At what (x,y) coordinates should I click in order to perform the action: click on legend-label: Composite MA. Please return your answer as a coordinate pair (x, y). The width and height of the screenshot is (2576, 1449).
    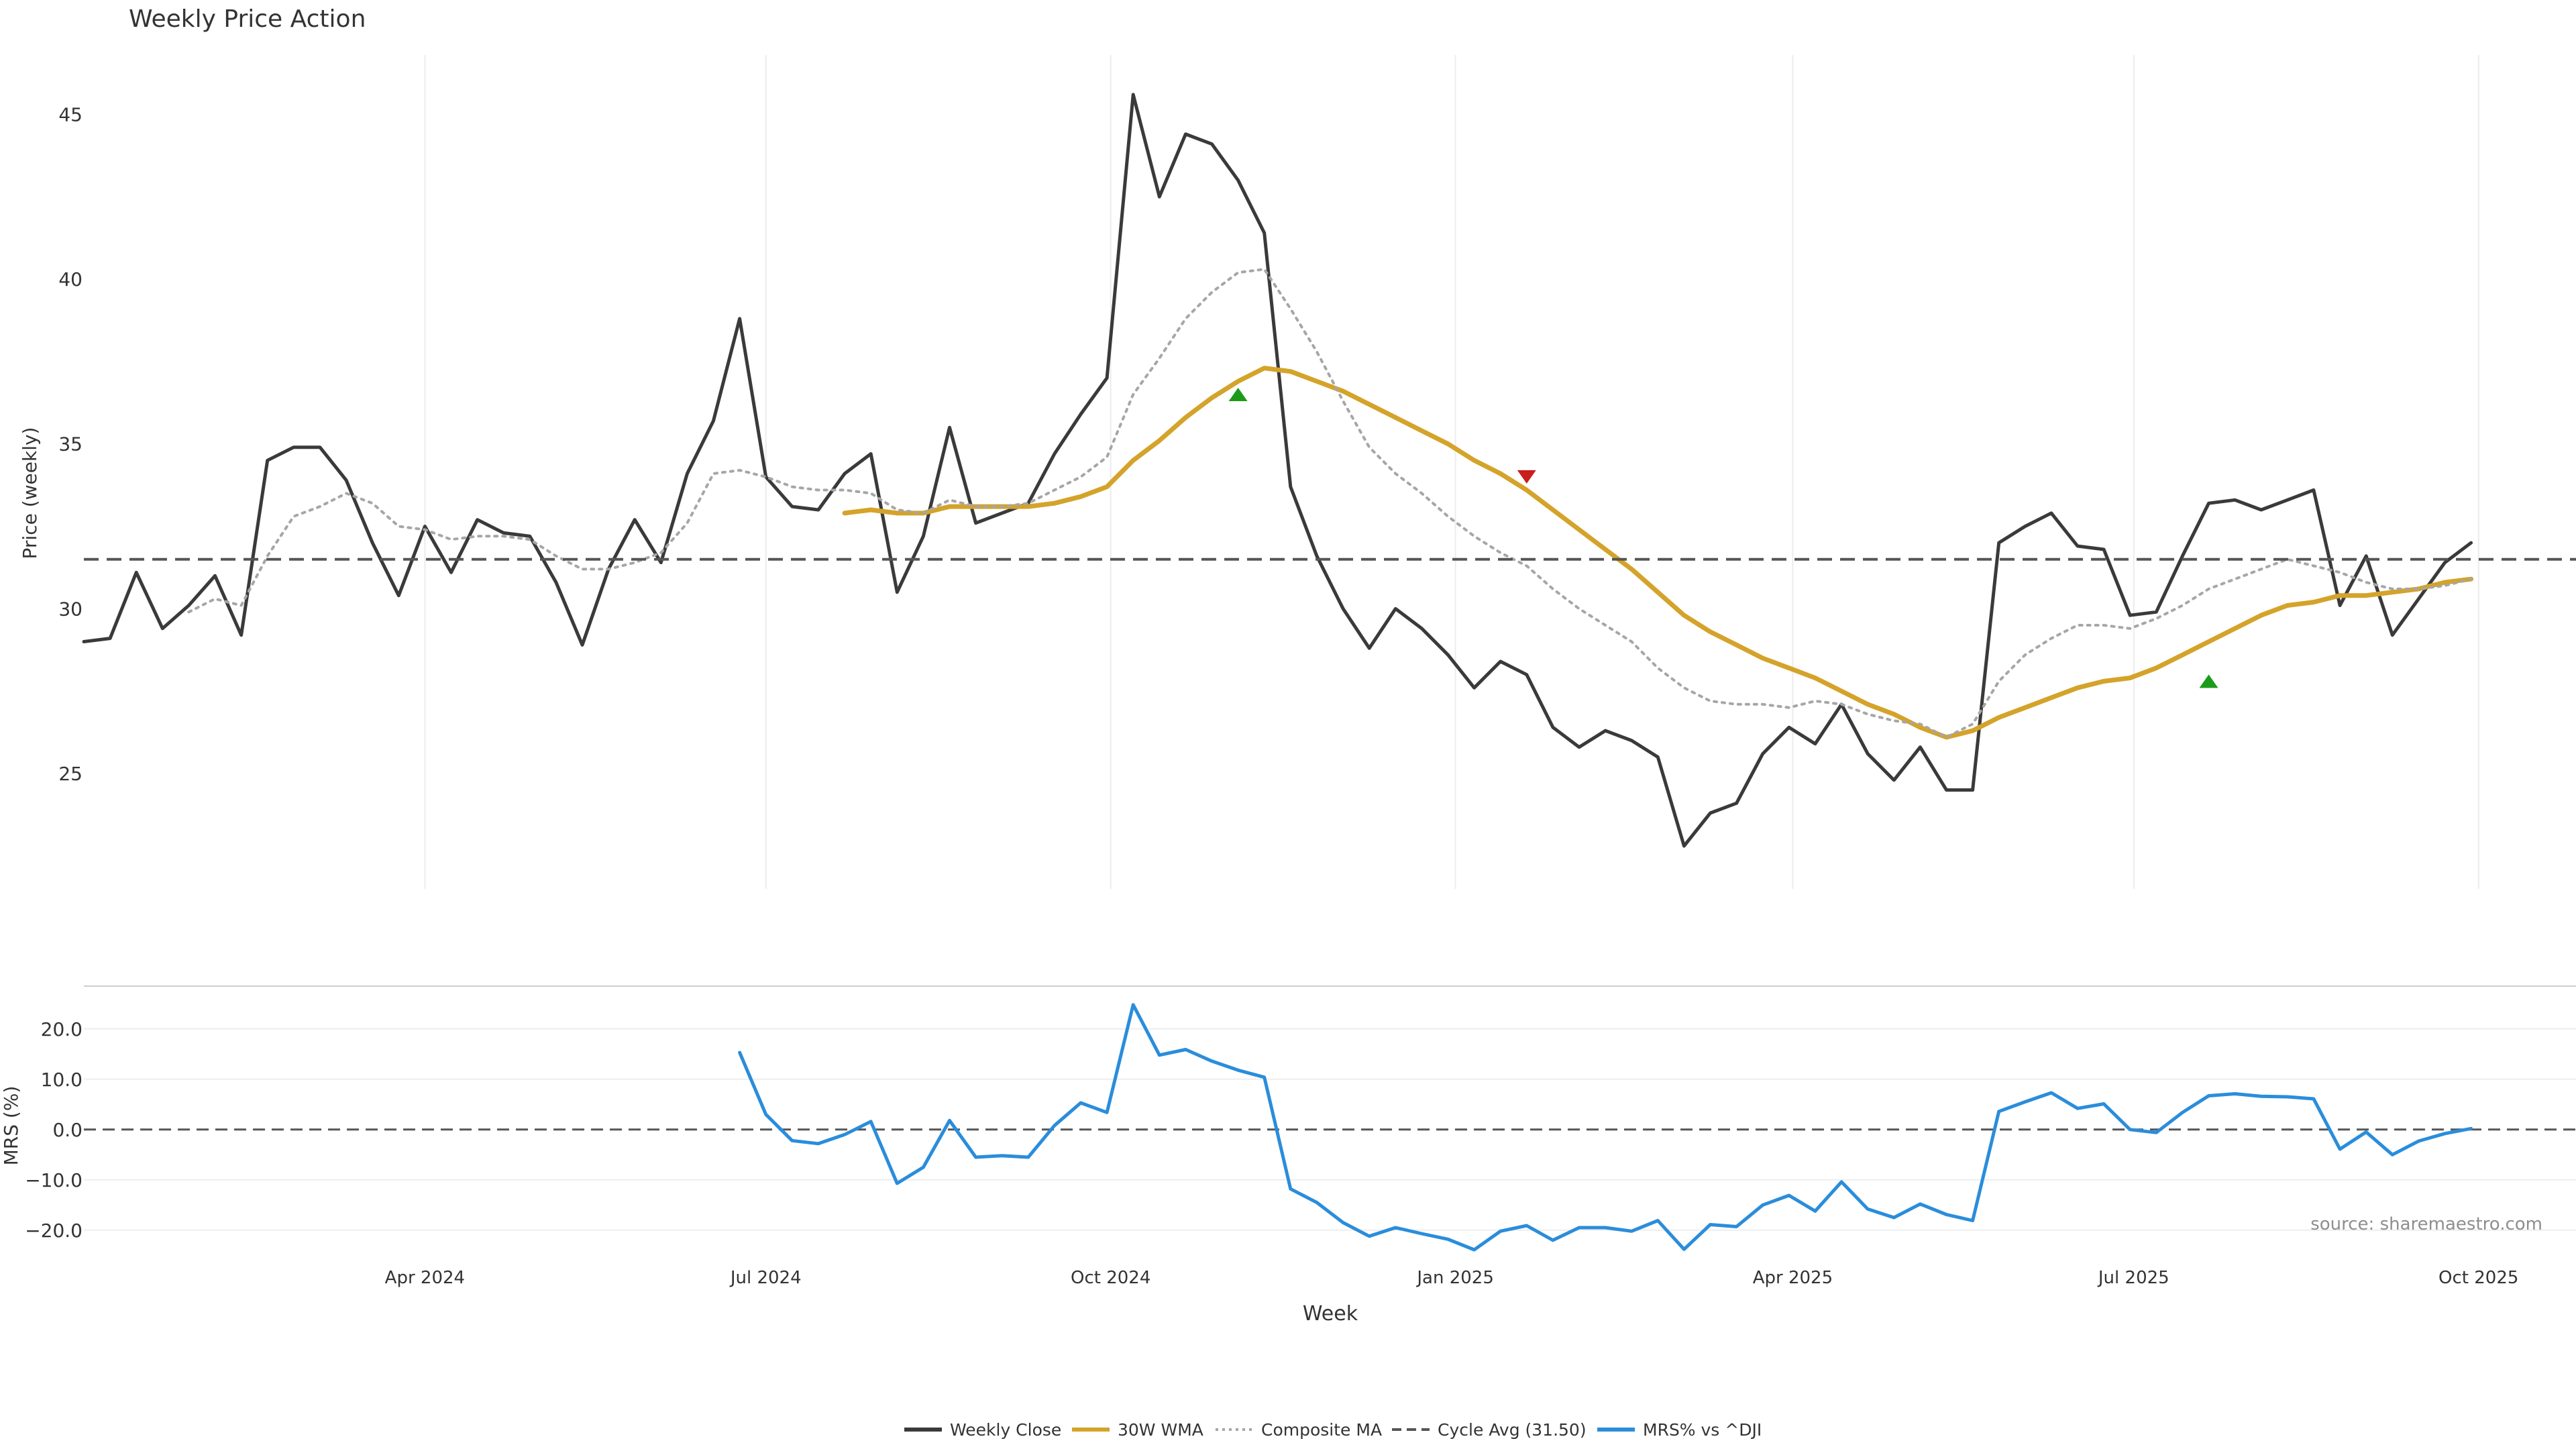
    Looking at the image, I should click on (1321, 1430).